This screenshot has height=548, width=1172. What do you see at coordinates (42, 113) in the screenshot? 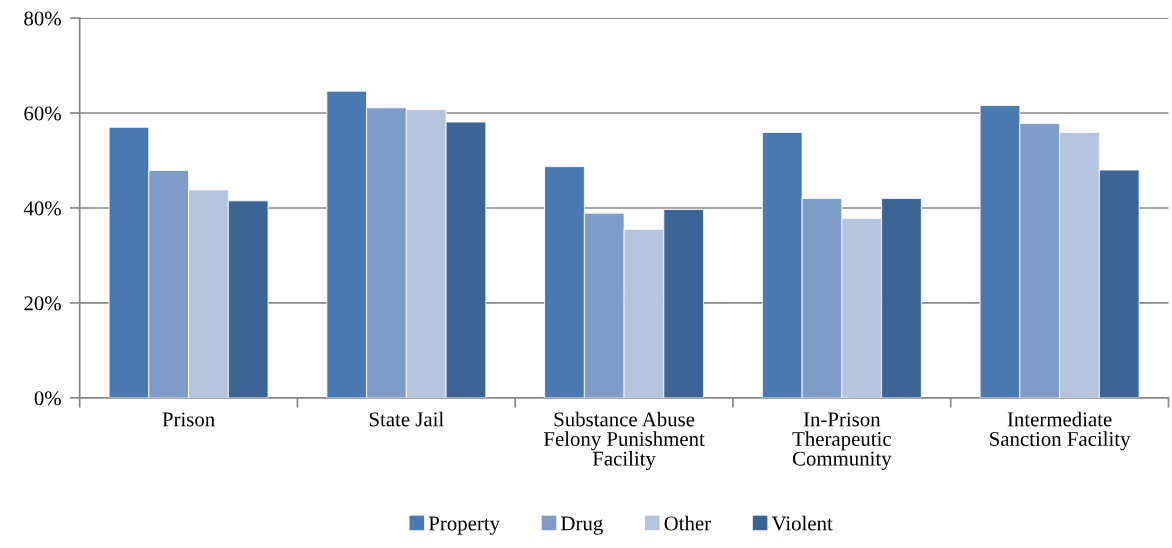
I see `y-tick-label: 60%` at bounding box center [42, 113].